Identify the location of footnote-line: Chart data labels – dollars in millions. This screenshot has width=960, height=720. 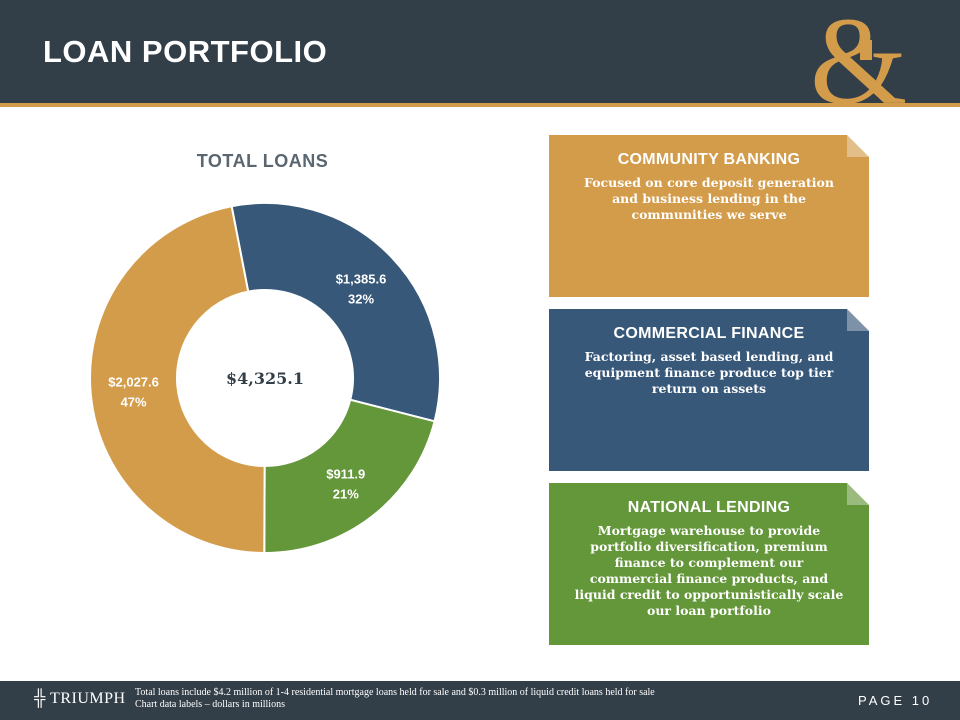
(210, 704).